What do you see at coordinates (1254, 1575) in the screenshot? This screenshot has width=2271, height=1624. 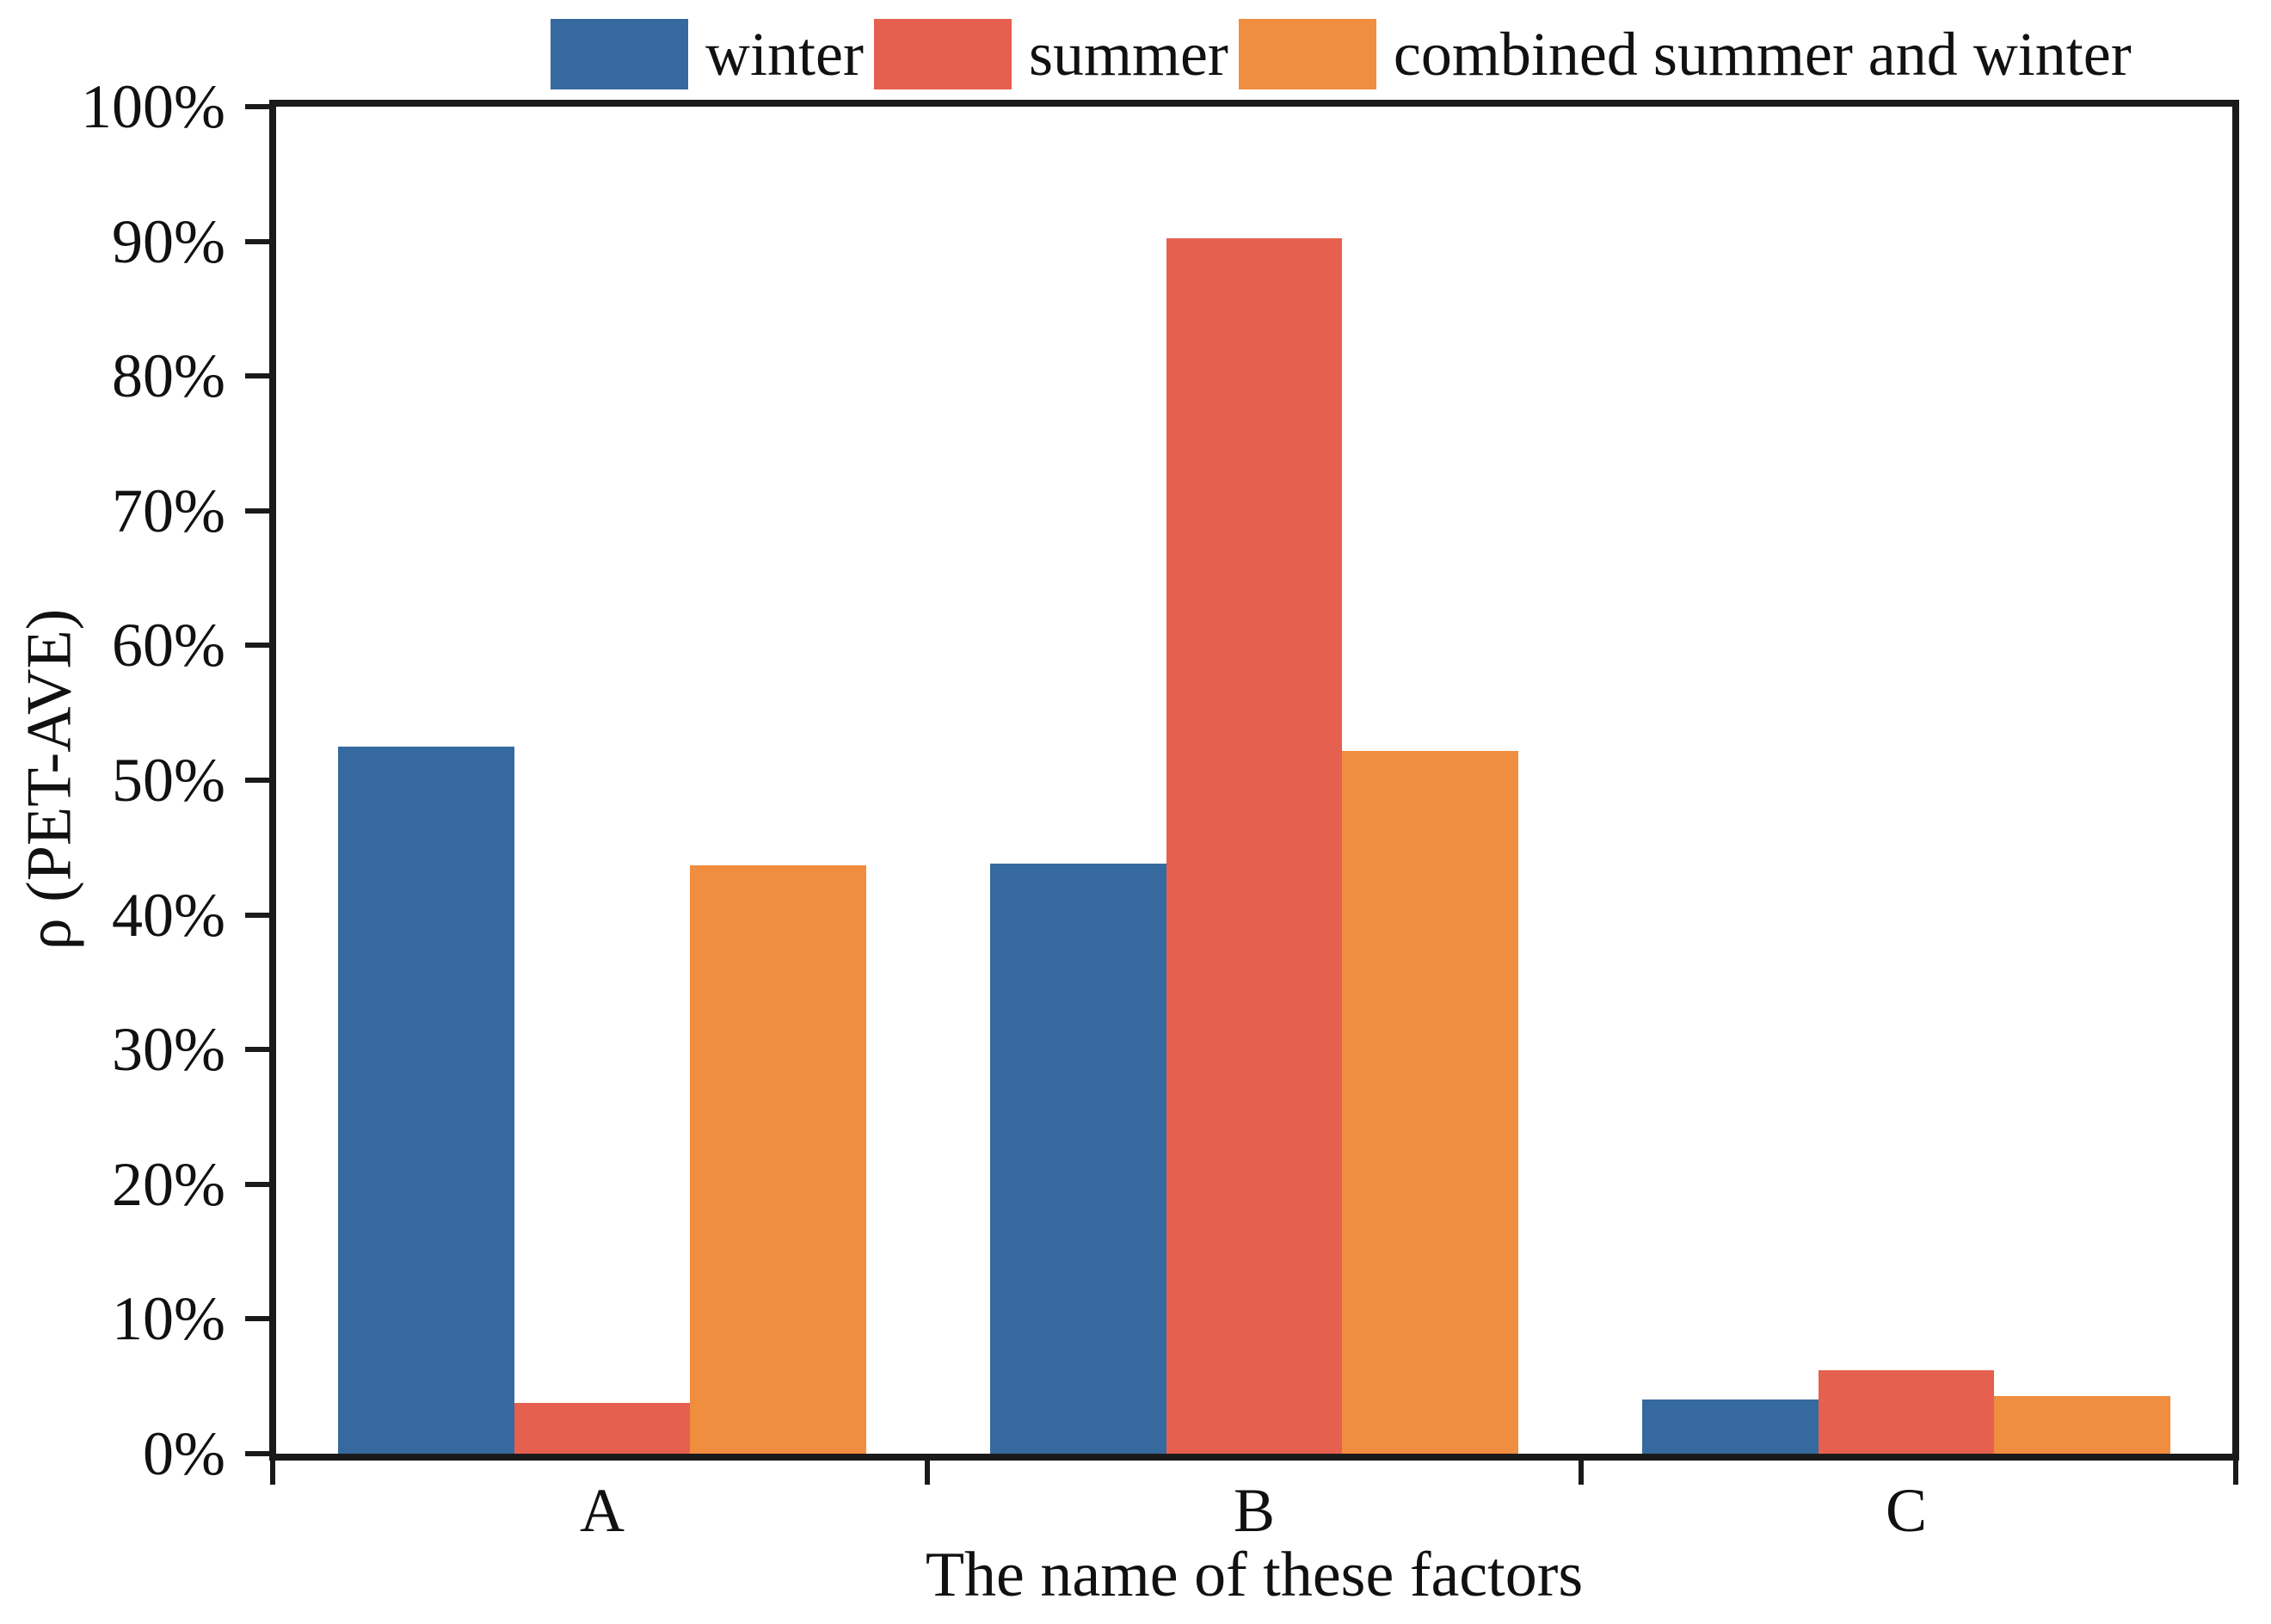 I see `x-axis-title: The name of these factors` at bounding box center [1254, 1575].